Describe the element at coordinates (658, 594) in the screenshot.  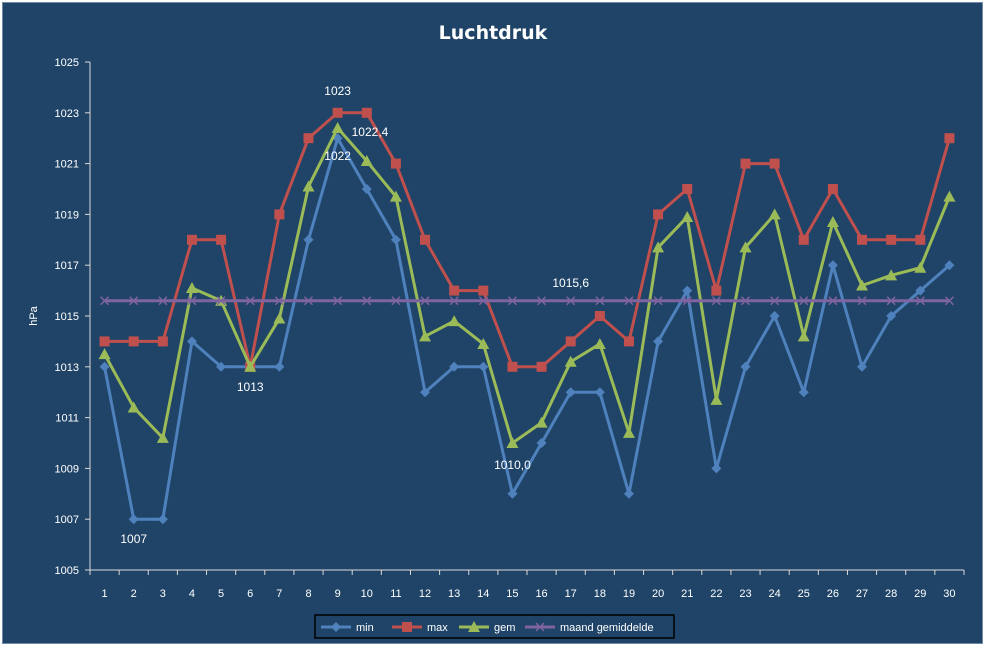
I see `x-tick-label: 20` at that location.